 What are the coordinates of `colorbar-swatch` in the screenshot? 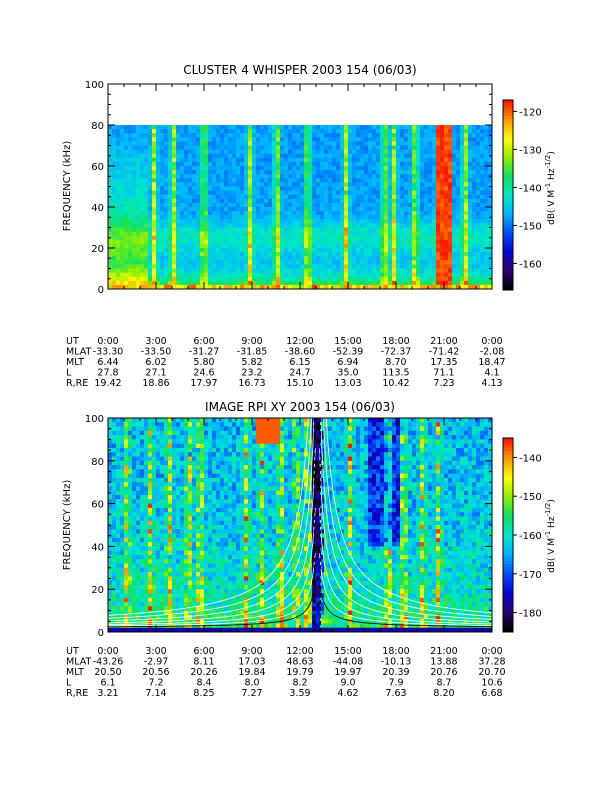 It's located at (508, 228).